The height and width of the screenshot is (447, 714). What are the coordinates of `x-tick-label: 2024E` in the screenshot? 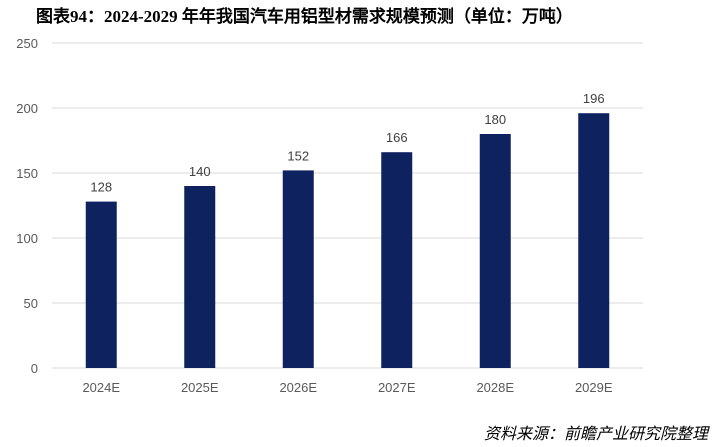 It's located at (101, 387).